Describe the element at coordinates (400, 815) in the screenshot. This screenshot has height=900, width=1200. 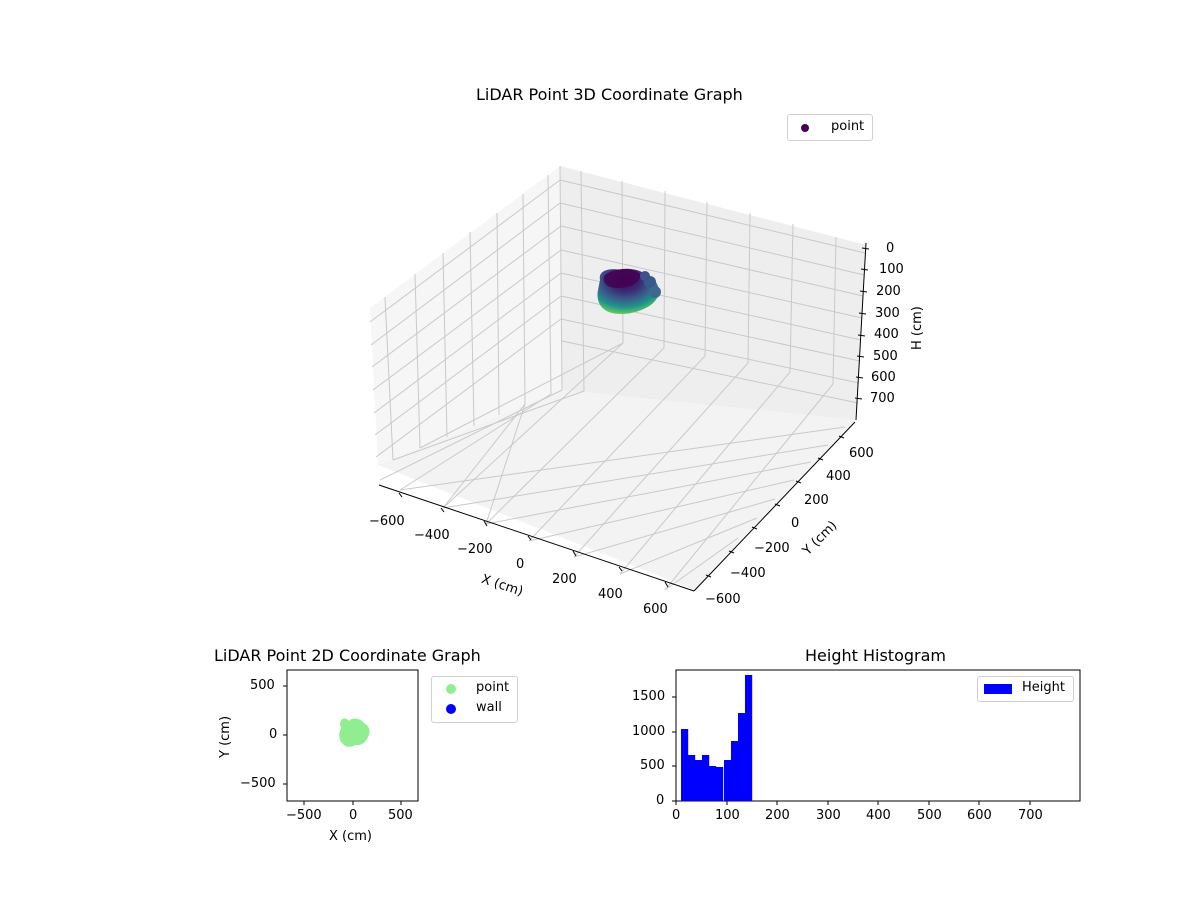
I see `x2d-tick-label: 500` at that location.